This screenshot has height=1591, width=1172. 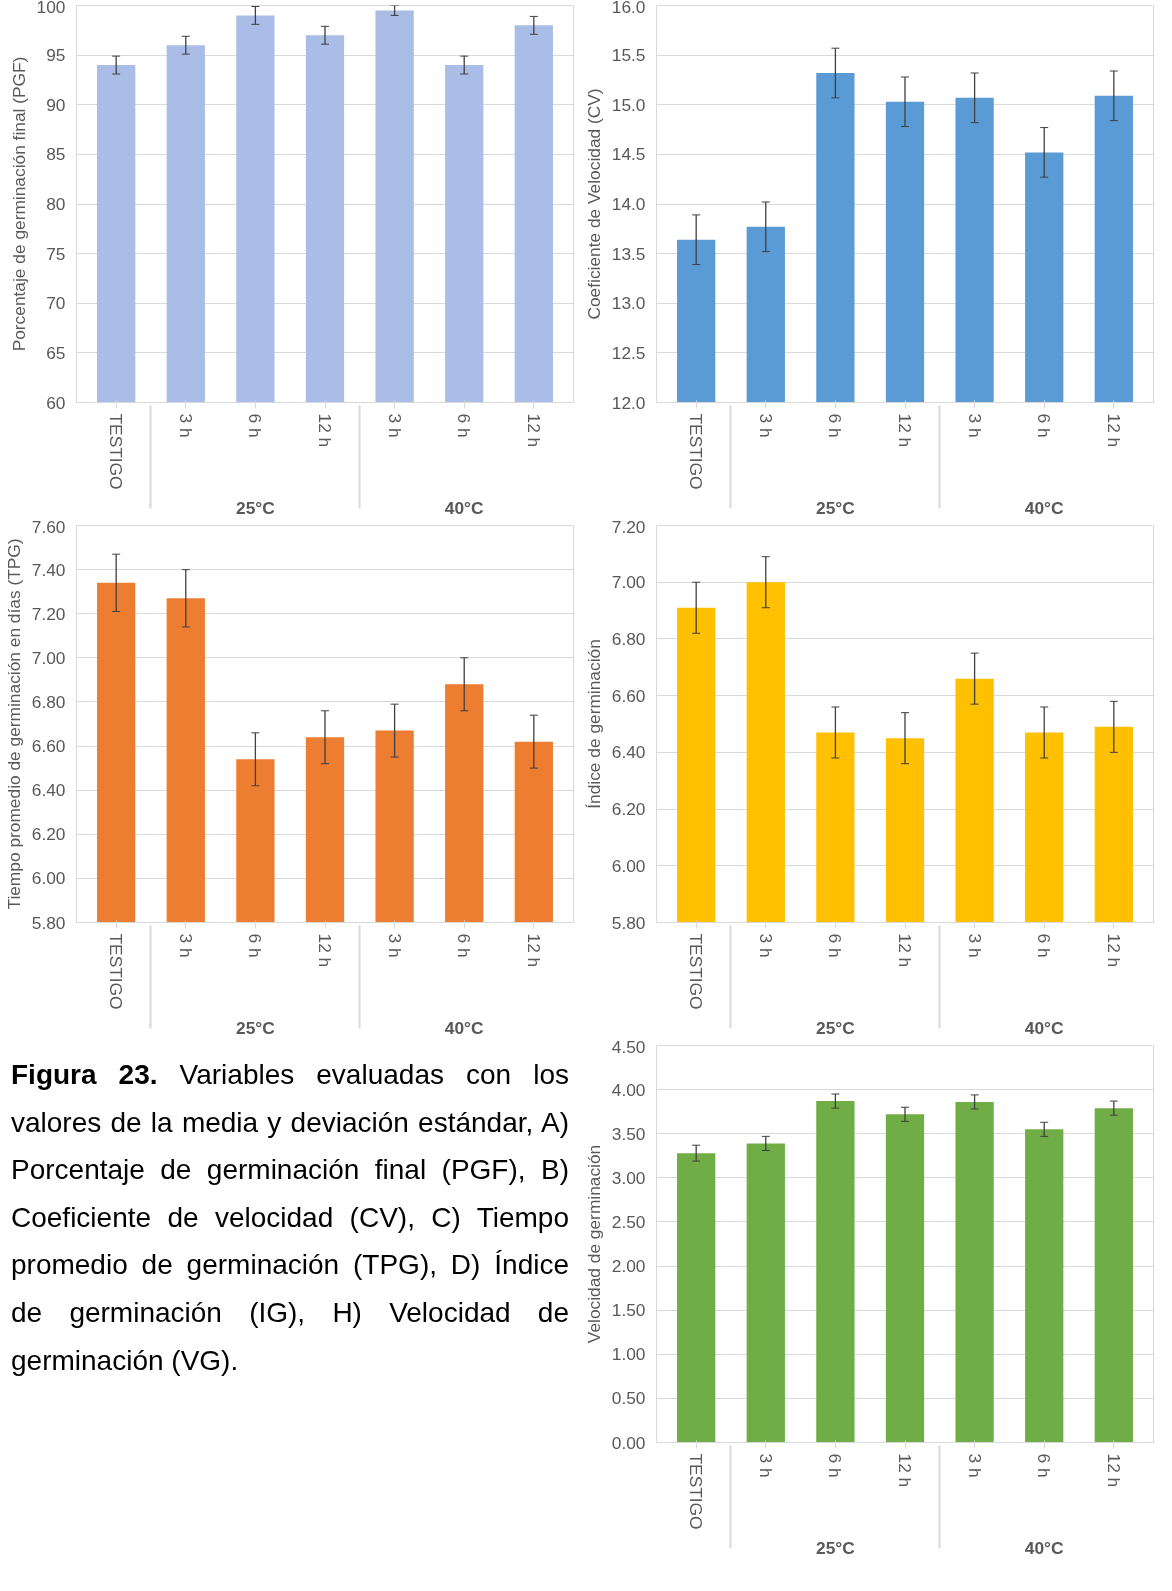 I want to click on y-tick-label: 3.00, so click(x=628, y=1177).